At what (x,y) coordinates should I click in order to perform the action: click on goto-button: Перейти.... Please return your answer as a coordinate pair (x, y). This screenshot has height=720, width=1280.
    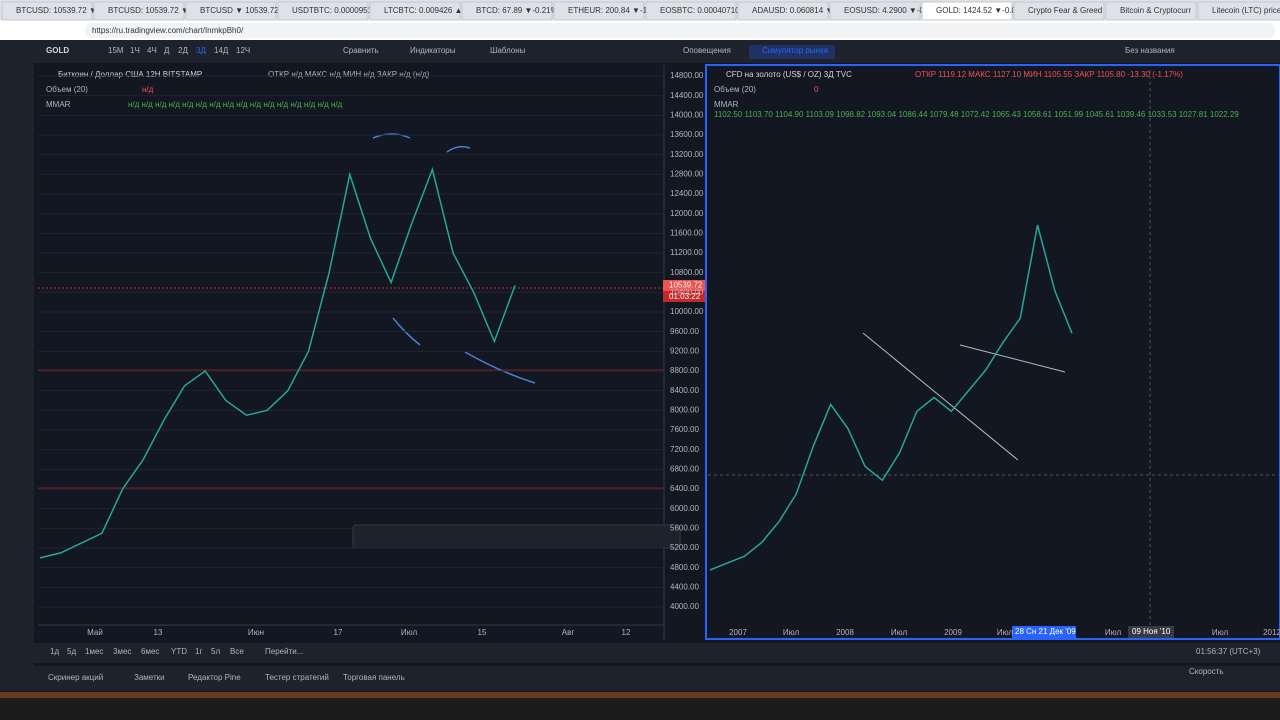
    Looking at the image, I should click on (284, 651).